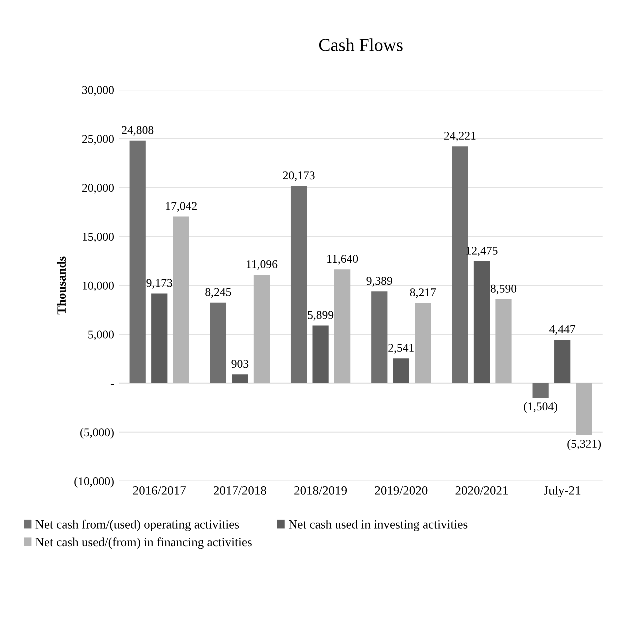 This screenshot has height=621, width=628. Describe the element at coordinates (299, 177) in the screenshot. I see `data-label: 20,173` at that location.